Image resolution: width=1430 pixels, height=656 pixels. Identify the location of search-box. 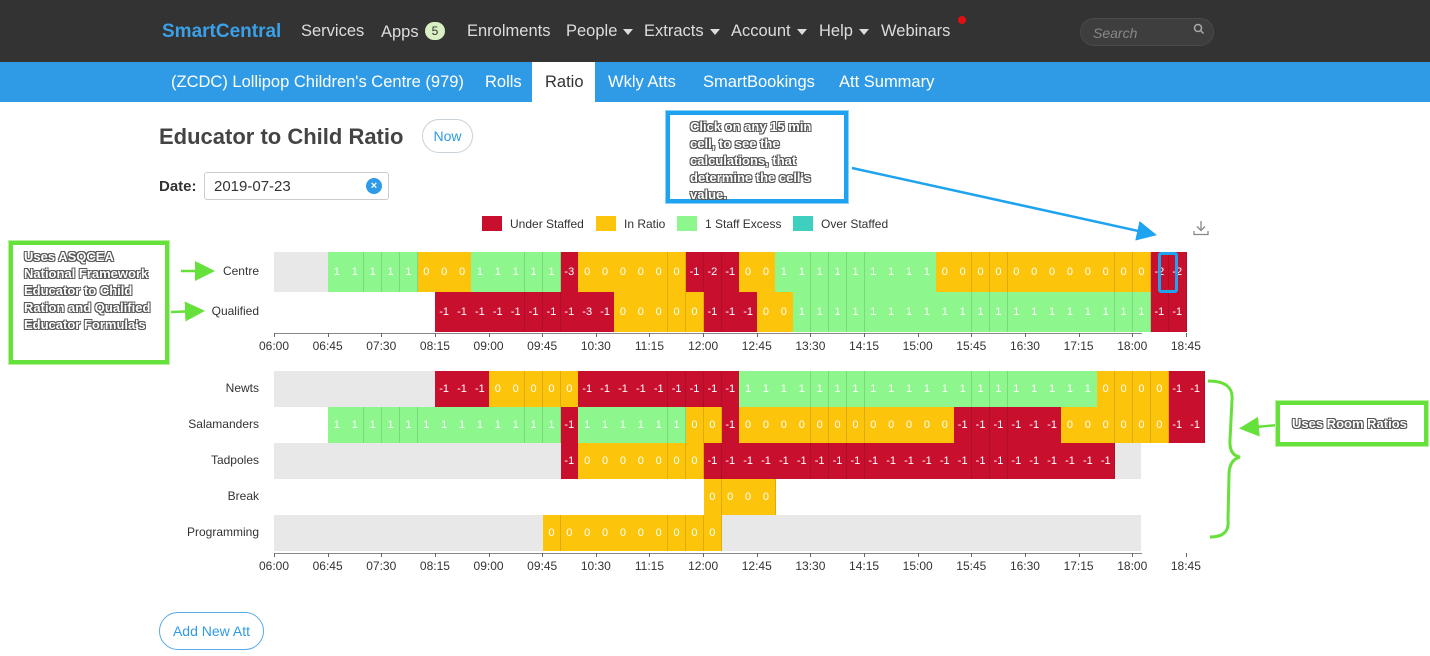
(1147, 32).